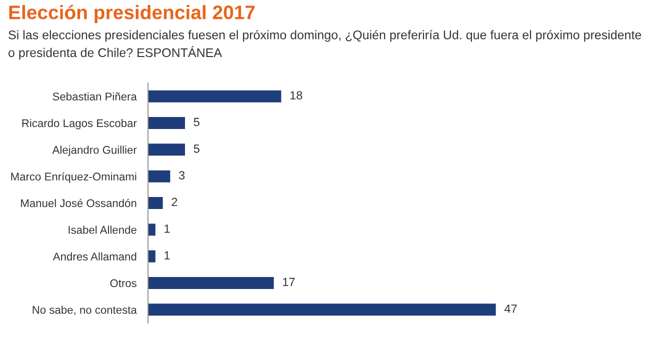 The width and height of the screenshot is (649, 343). I want to click on chart-subtitle: Si las elecciones presidenciales fuesen el próximo domingo, ¿Quién preferiría Ud. que fuera el próximo presidente o presidenta de Chile? ESPONTÁNEA, so click(325, 45).